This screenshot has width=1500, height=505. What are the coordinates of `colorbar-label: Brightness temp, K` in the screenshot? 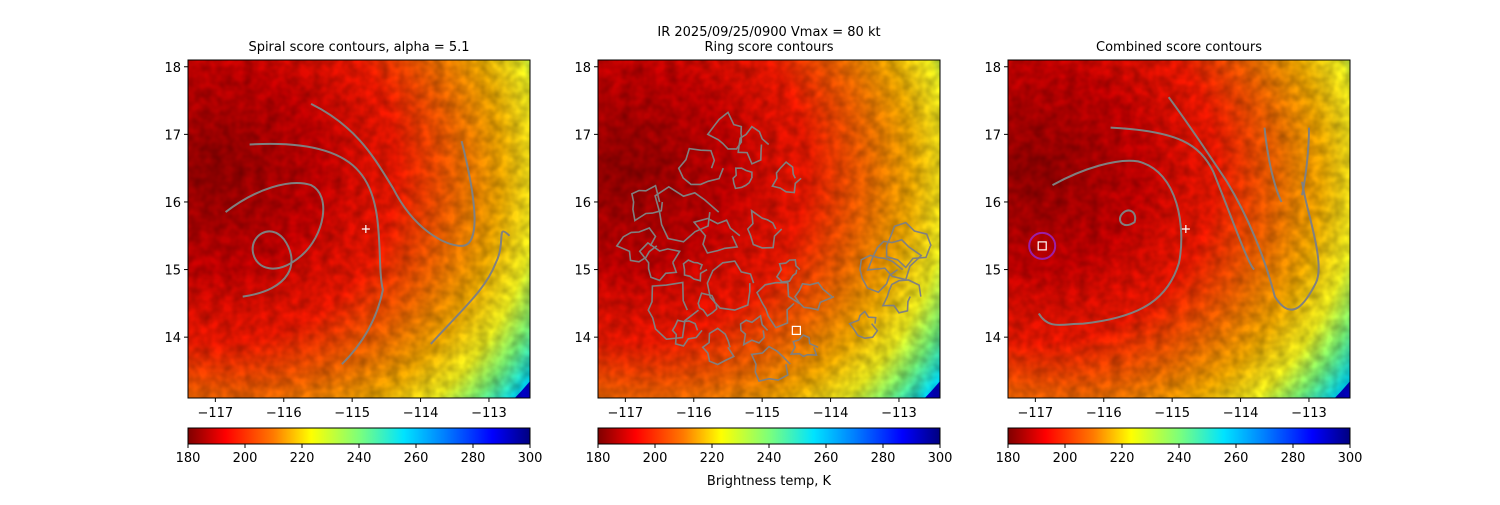 It's located at (769, 481).